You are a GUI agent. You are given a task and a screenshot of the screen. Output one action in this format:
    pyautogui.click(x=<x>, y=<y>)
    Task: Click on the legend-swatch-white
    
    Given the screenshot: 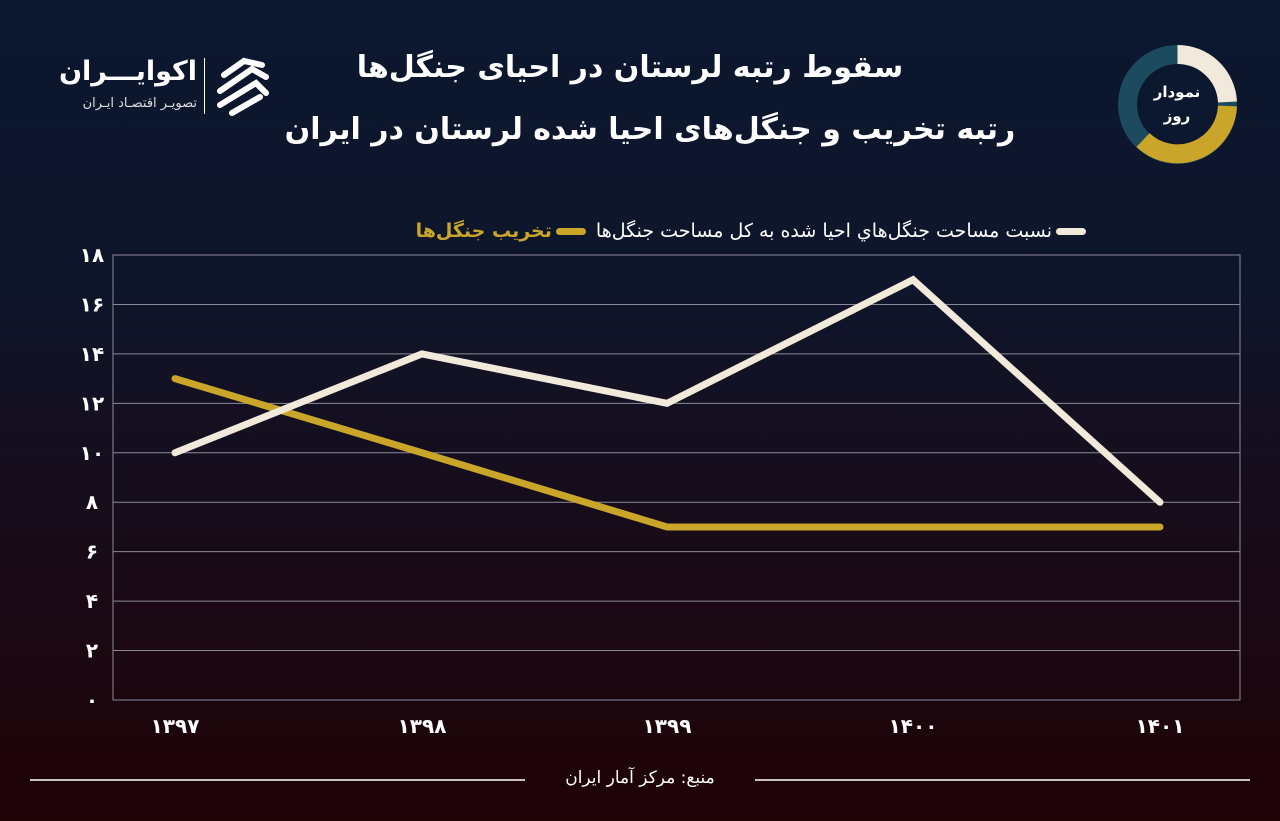 What is the action you would take?
    pyautogui.click(x=1071, y=231)
    